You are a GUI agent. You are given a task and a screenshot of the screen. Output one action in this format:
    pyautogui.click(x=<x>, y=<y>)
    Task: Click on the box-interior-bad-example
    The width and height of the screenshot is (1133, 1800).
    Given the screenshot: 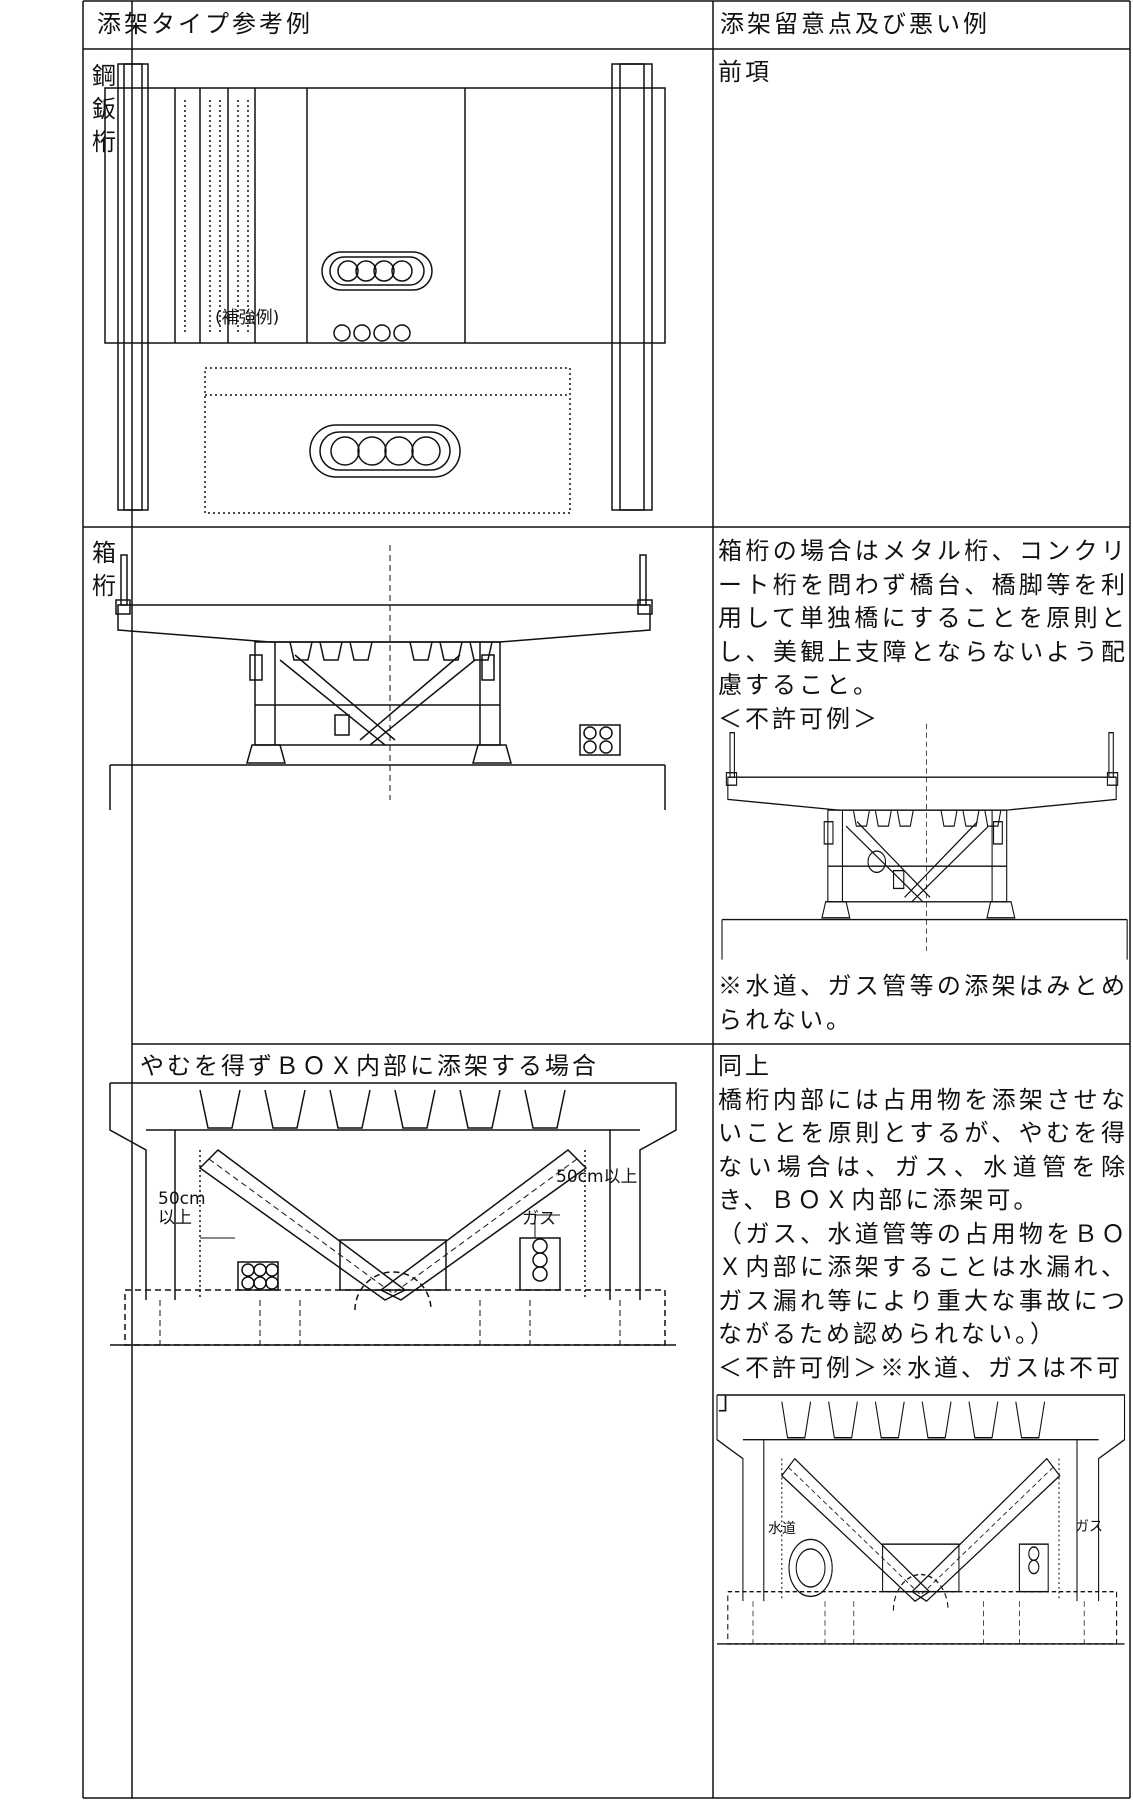 What is the action you would take?
    pyautogui.click(x=921, y=1519)
    